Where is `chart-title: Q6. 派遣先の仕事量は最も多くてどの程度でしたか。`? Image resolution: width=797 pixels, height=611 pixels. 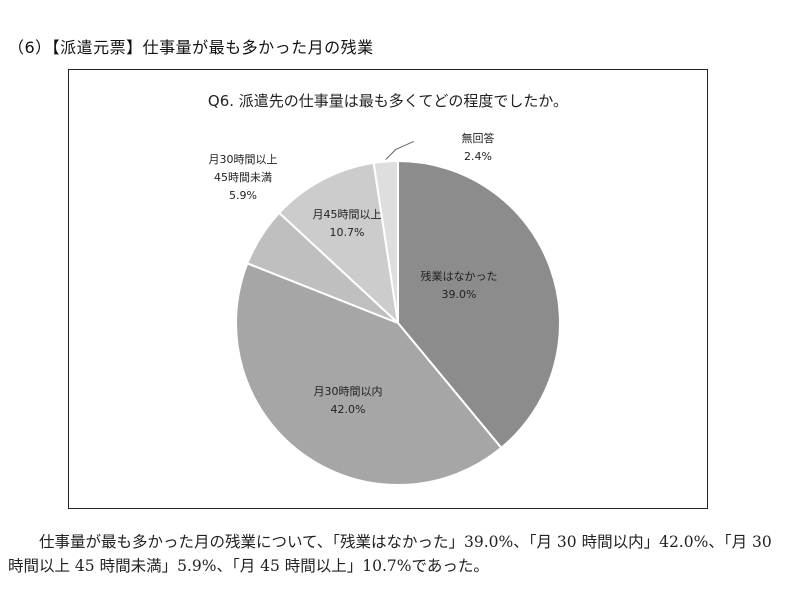 chart-title: Q6. 派遣先の仕事量は最も多くてどの程度でしたか。 is located at coordinates (388, 101).